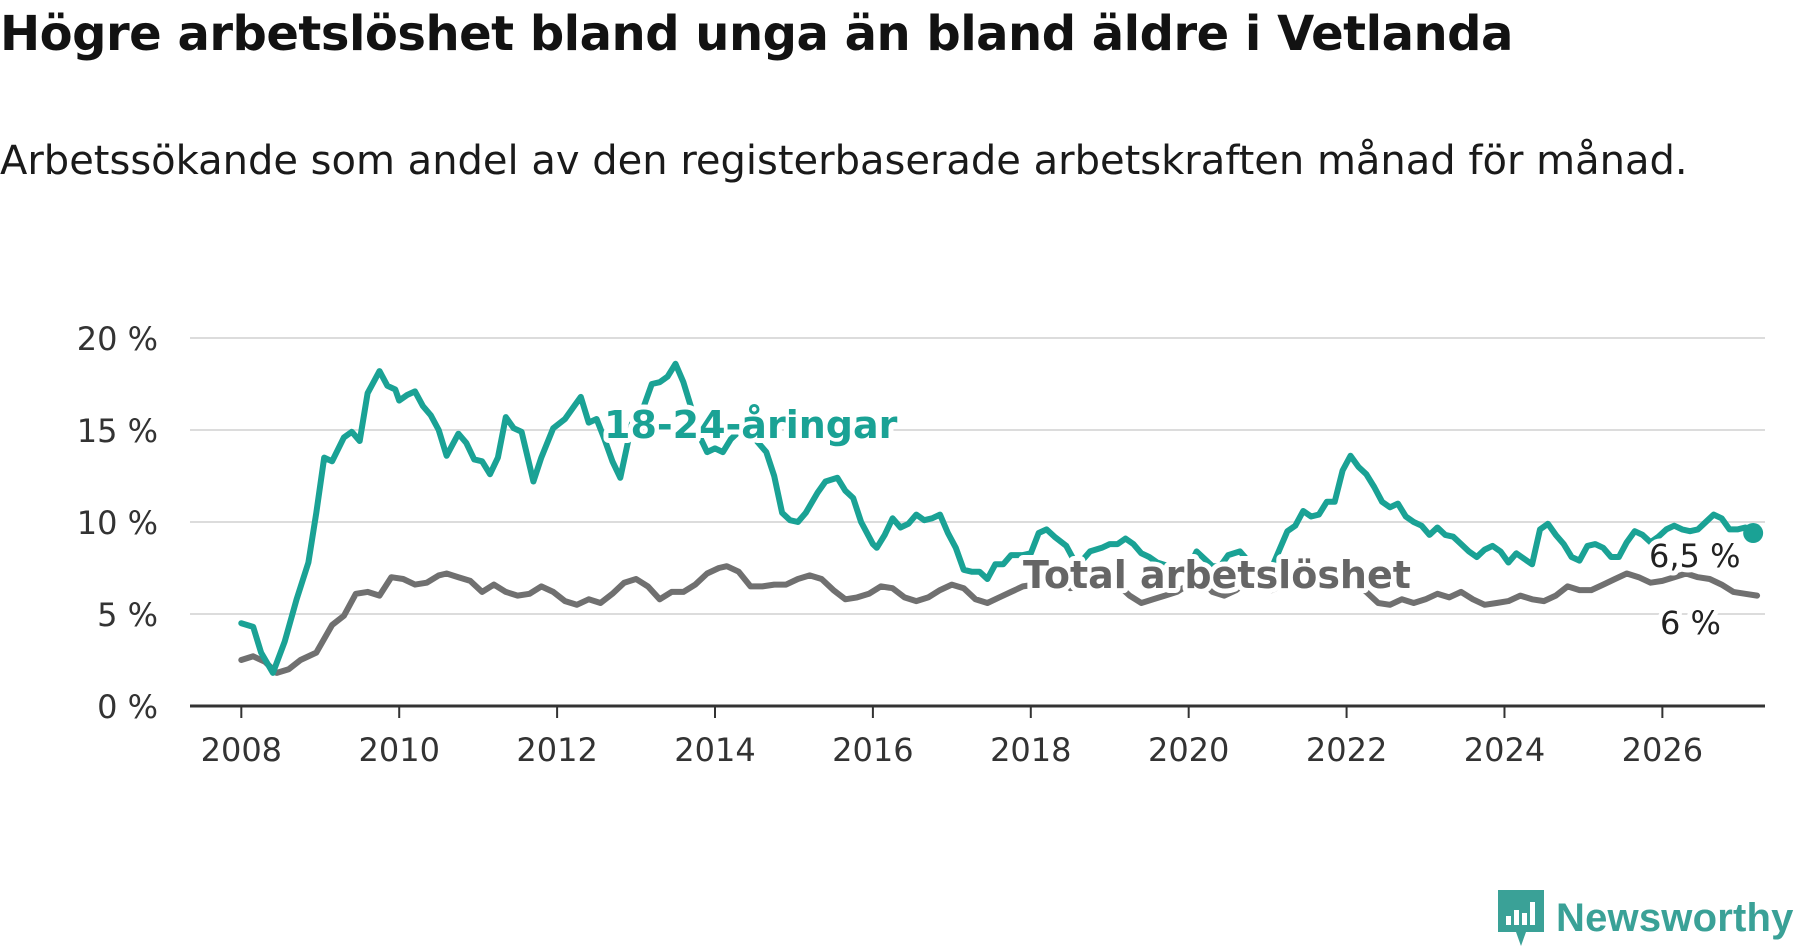 This screenshot has width=1800, height=948. I want to click on x-axis: 2008 2010 2012 2014 2016 2018 2020 2022 2024 2026, so click(977, 736).